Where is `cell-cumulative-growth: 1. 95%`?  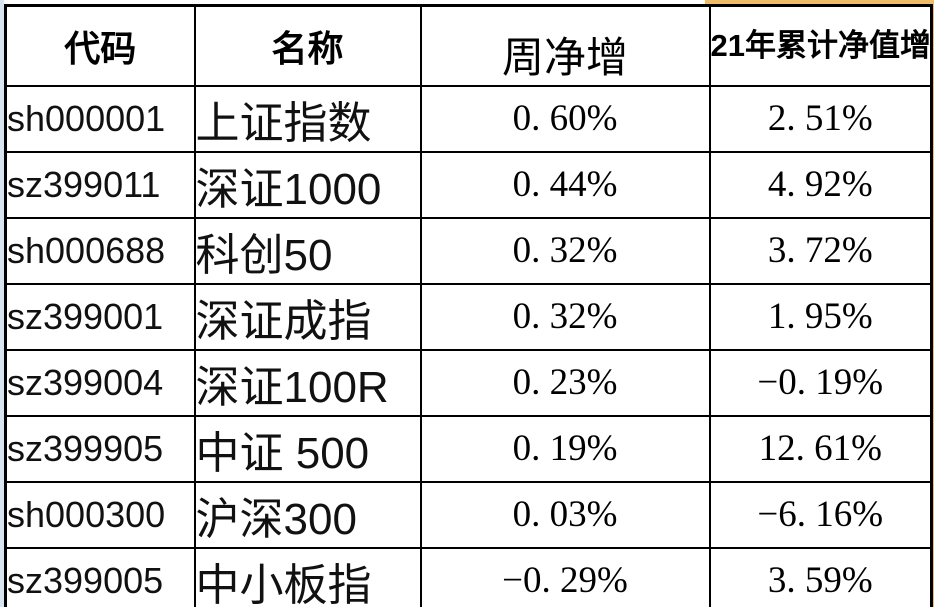 cell-cumulative-growth: 1. 95% is located at coordinates (820, 316).